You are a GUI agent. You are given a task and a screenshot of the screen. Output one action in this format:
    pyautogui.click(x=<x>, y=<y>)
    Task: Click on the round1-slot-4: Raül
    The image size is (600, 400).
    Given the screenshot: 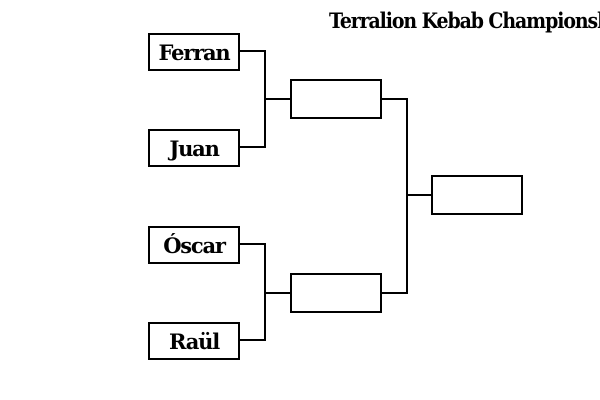 What is the action you would take?
    pyautogui.click(x=194, y=341)
    